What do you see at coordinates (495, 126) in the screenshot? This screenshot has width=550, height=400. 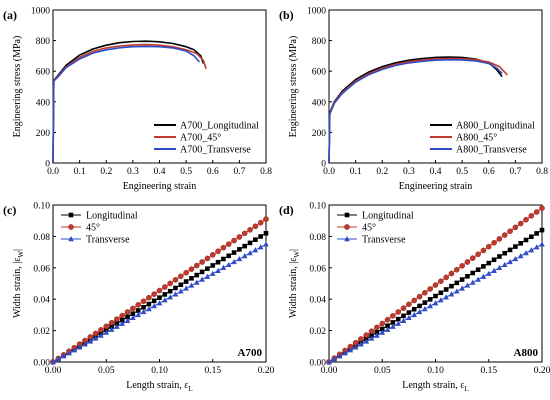 I see `legend-entry: A800_Longitudinal` at bounding box center [495, 126].